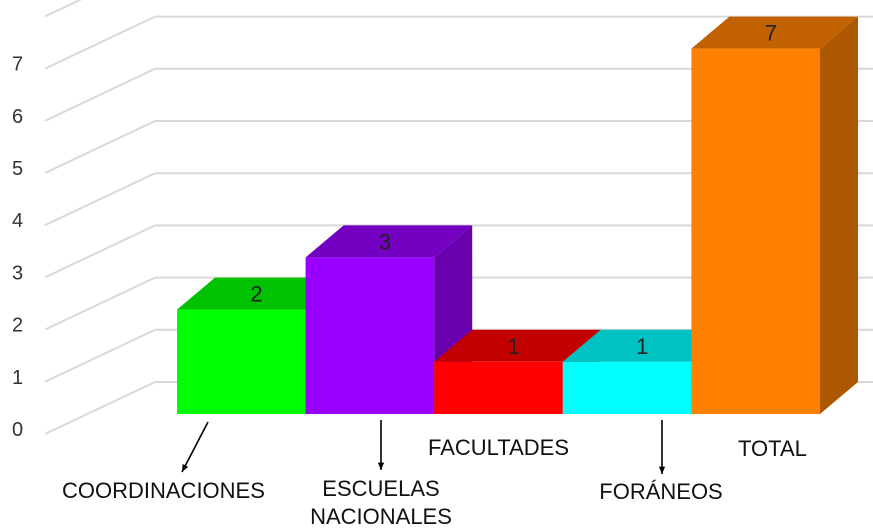  What do you see at coordinates (17, 273) in the screenshot?
I see `y-tick-label: 3` at bounding box center [17, 273].